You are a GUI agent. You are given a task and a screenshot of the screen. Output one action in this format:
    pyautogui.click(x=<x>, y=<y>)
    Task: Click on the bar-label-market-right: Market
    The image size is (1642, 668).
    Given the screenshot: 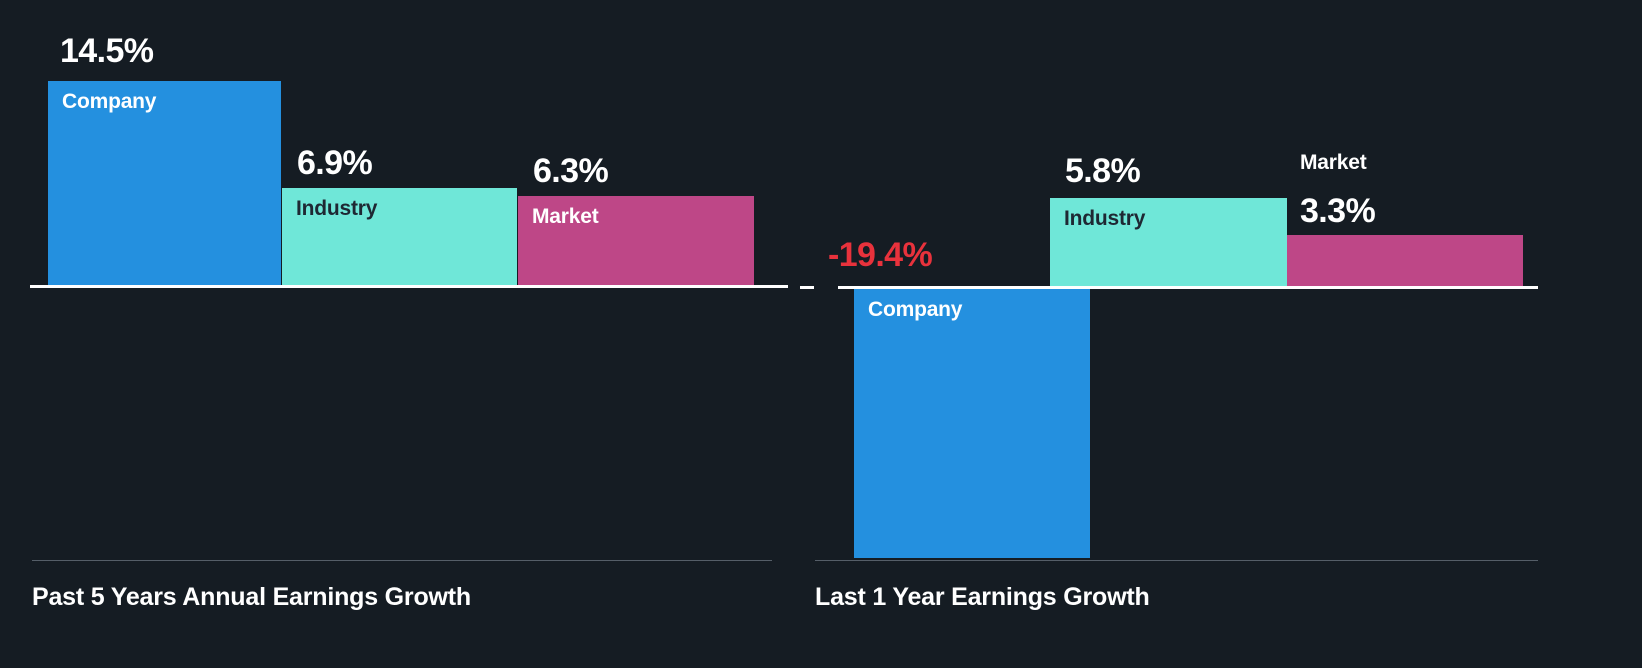 What is the action you would take?
    pyautogui.click(x=1333, y=162)
    